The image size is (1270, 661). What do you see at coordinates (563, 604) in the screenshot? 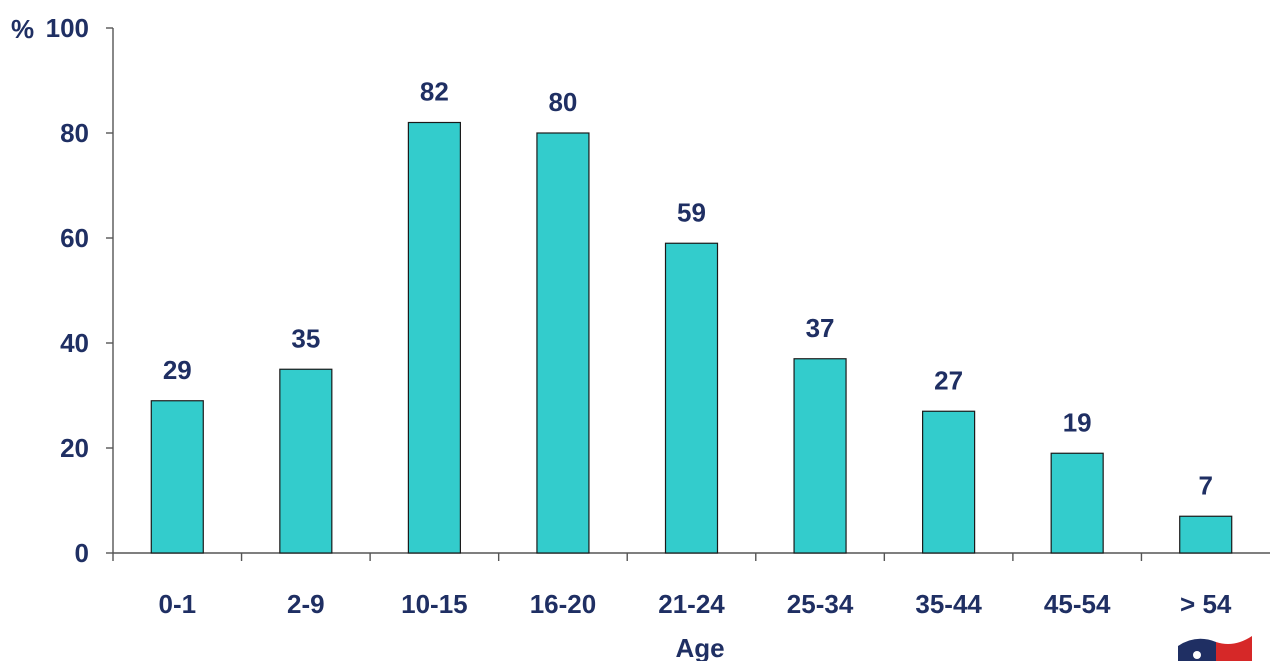
I see `x-tick-label: 16-20` at bounding box center [563, 604].